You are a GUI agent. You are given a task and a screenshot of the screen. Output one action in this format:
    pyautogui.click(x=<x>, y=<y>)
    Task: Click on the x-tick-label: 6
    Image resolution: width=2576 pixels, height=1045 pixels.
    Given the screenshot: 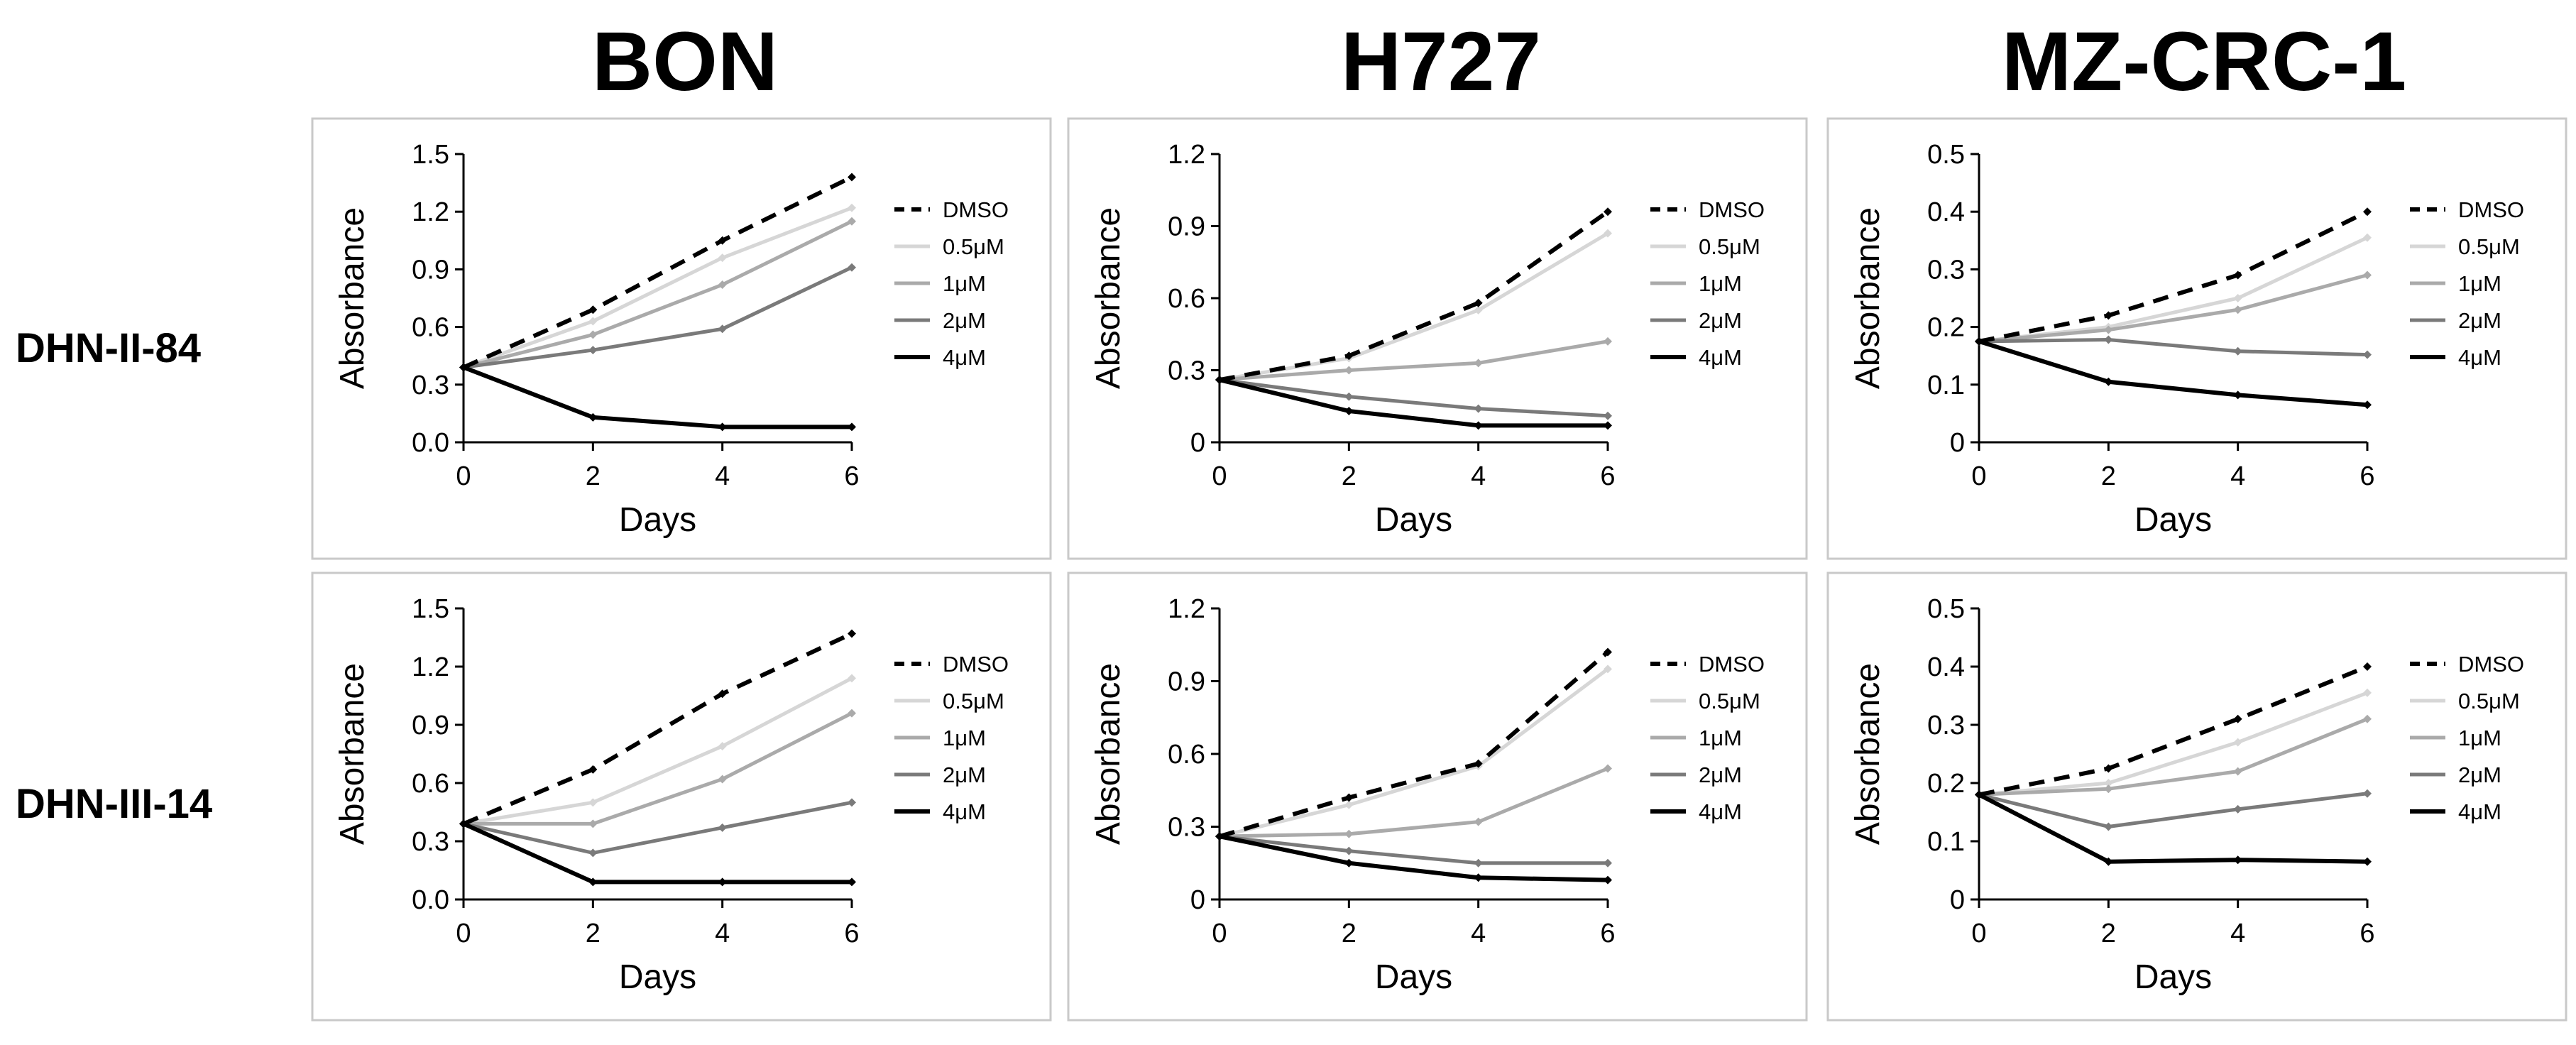 What is the action you would take?
    pyautogui.click(x=851, y=933)
    